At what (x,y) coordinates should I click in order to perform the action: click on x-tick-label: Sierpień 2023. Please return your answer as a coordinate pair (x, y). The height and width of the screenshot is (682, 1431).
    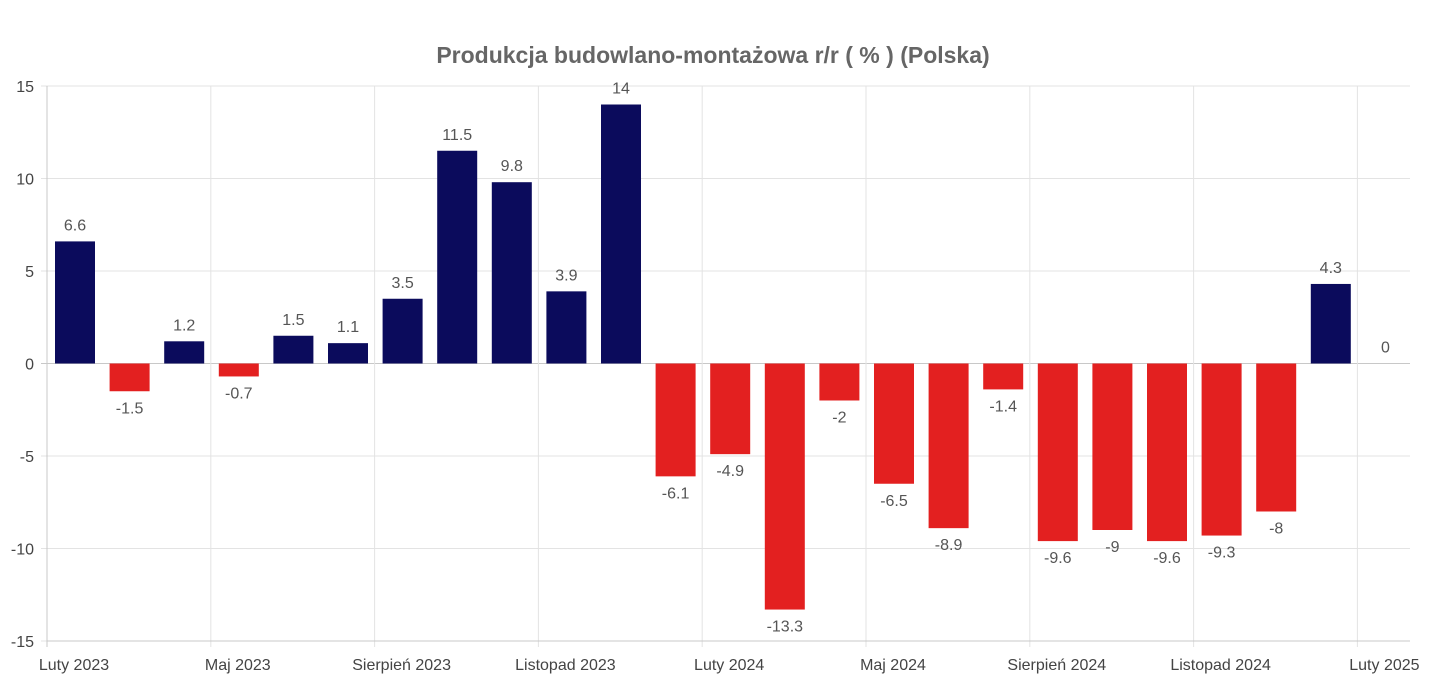
    Looking at the image, I should click on (401, 665).